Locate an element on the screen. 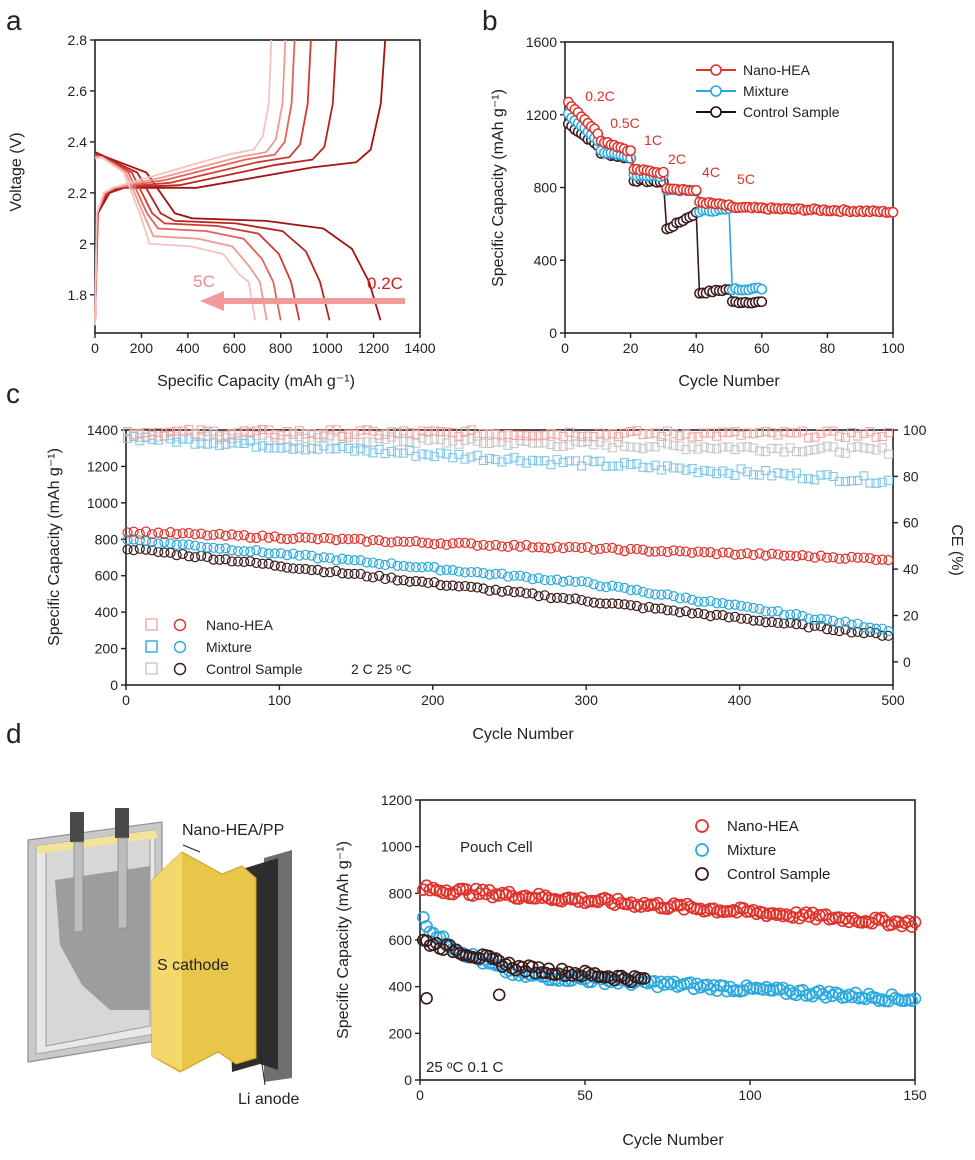 The width and height of the screenshot is (975, 1160). b-legend-nano: Nano-HEA is located at coordinates (777, 70).